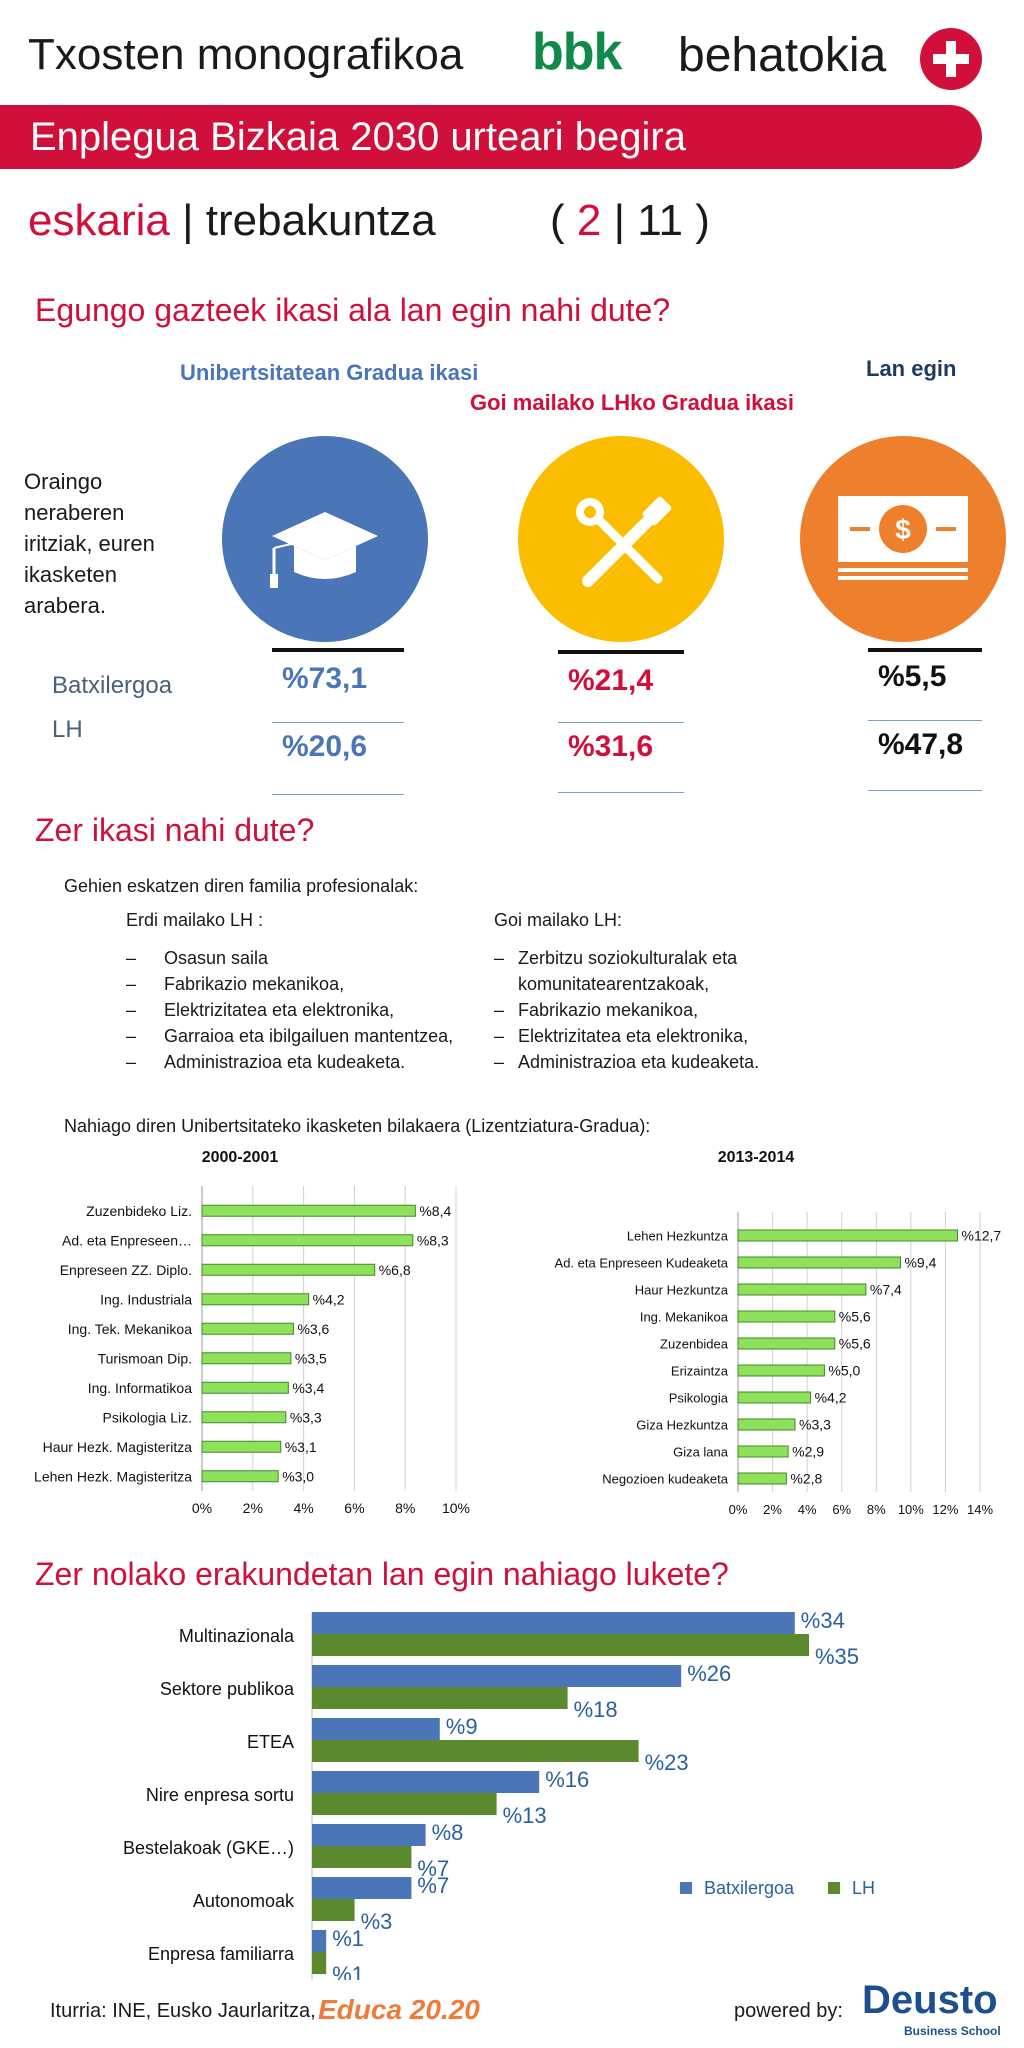 This screenshot has height=2048, width=1024. What do you see at coordinates (701, 1452) in the screenshot?
I see `category-label: Giza lana` at bounding box center [701, 1452].